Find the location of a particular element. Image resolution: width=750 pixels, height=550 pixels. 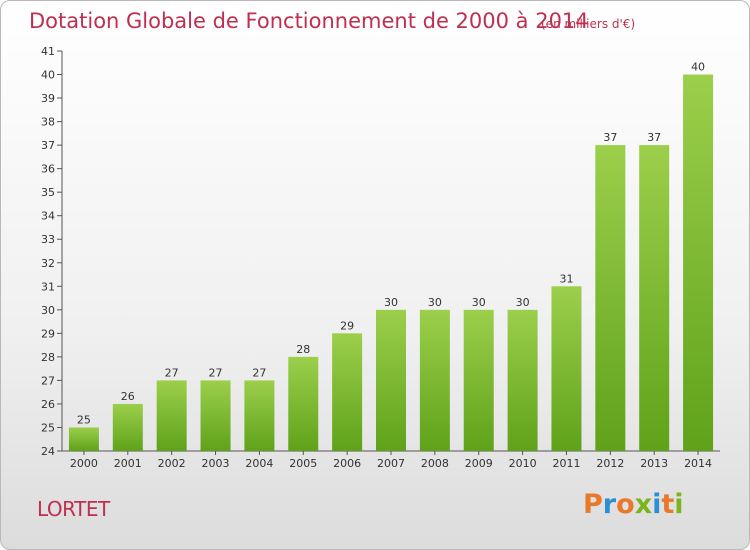

data-label: 28 is located at coordinates (303, 349).